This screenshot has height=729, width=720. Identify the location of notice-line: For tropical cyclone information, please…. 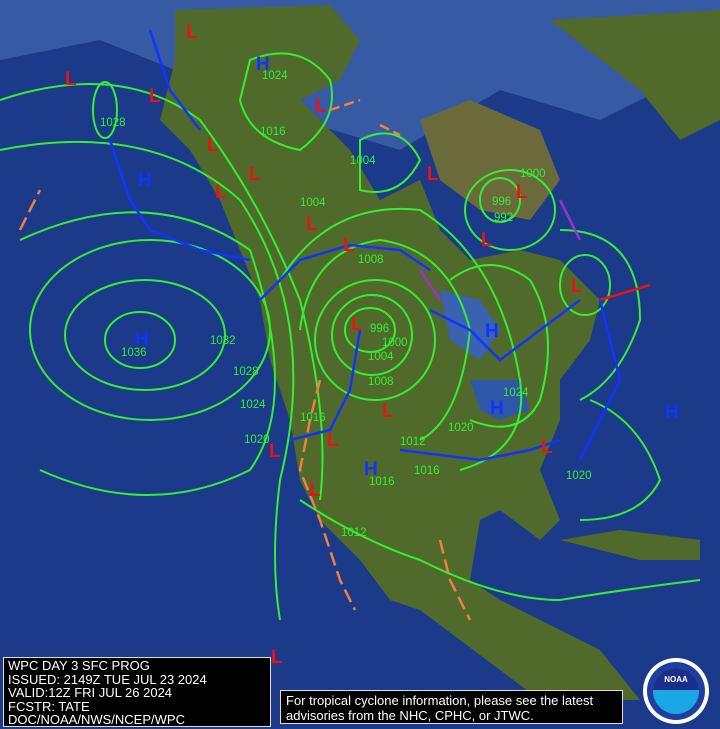
(440, 700).